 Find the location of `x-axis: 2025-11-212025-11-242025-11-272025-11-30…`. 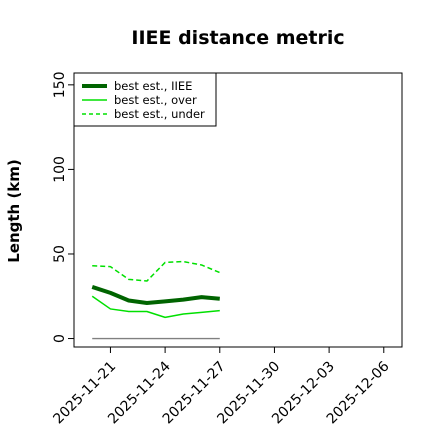

x-axis: 2025-11-212025-11-242025-11-272025-11-30… is located at coordinates (221, 387).